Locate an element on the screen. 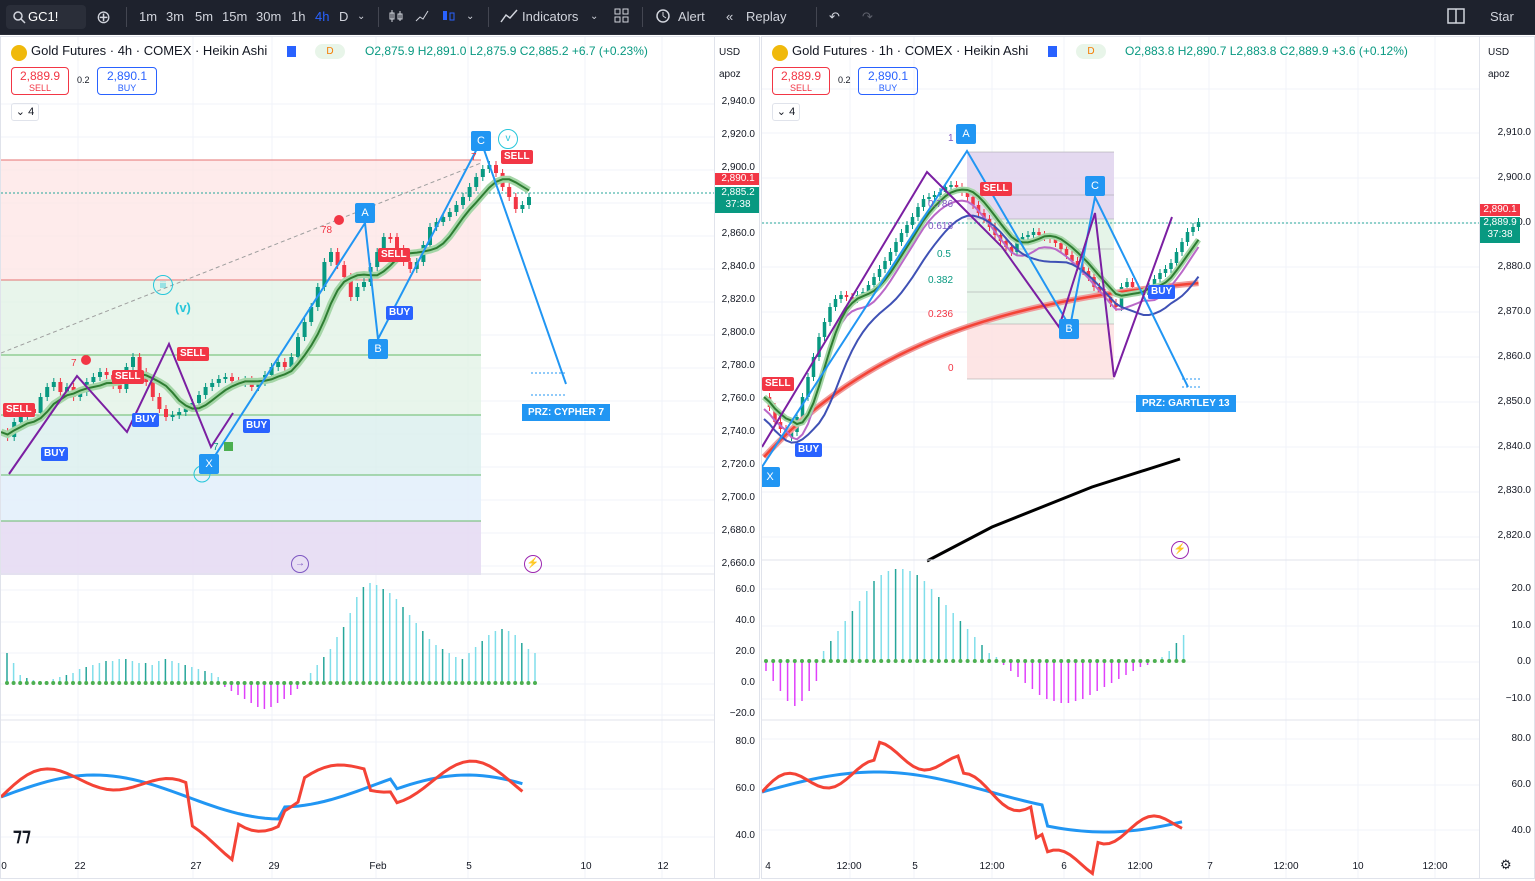 This screenshot has width=1535, height=881. prz-label: PRZ: GARTLEY 13 is located at coordinates (1186, 403).